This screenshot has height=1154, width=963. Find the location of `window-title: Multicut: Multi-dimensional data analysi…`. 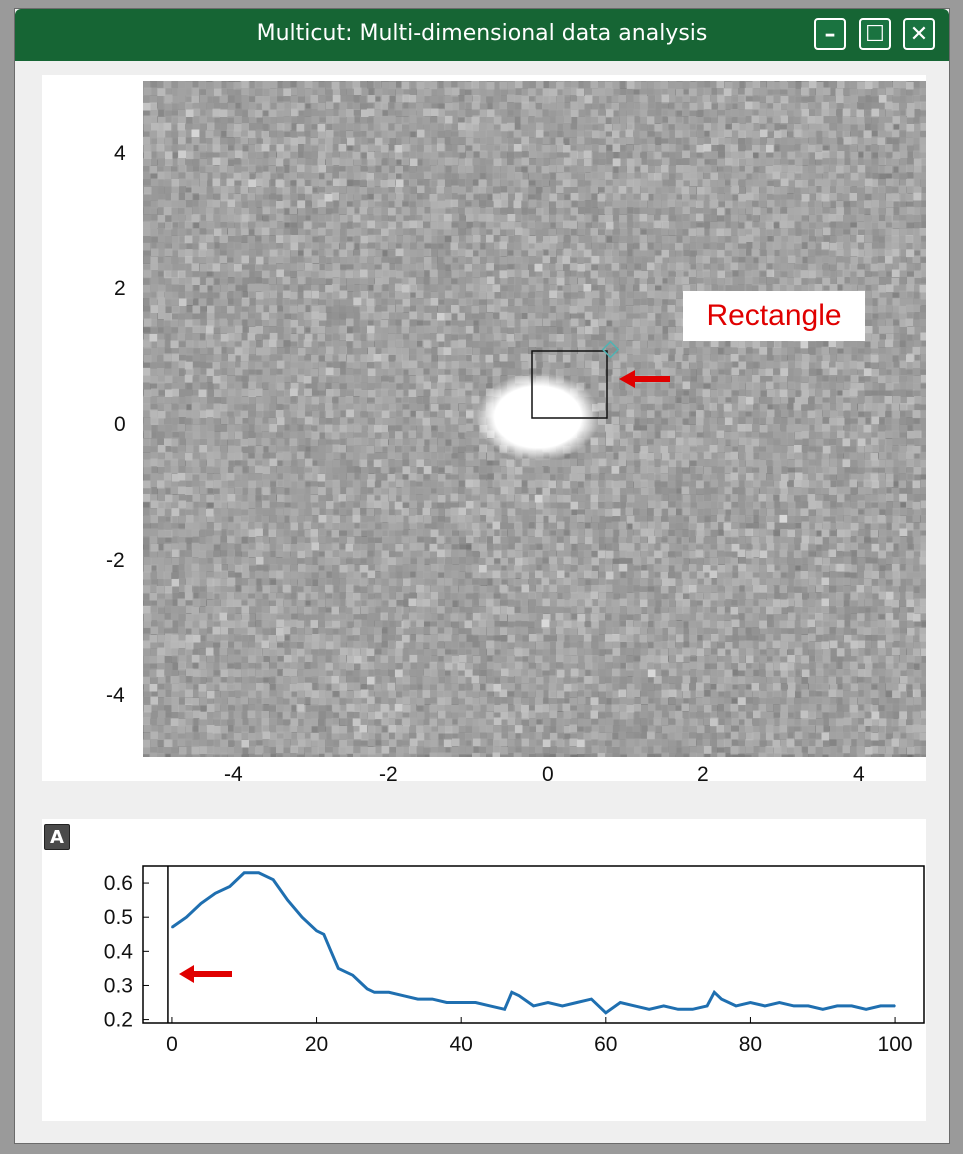

window-title: Multicut: Multi-dimensional data analysi… is located at coordinates (482, 33).